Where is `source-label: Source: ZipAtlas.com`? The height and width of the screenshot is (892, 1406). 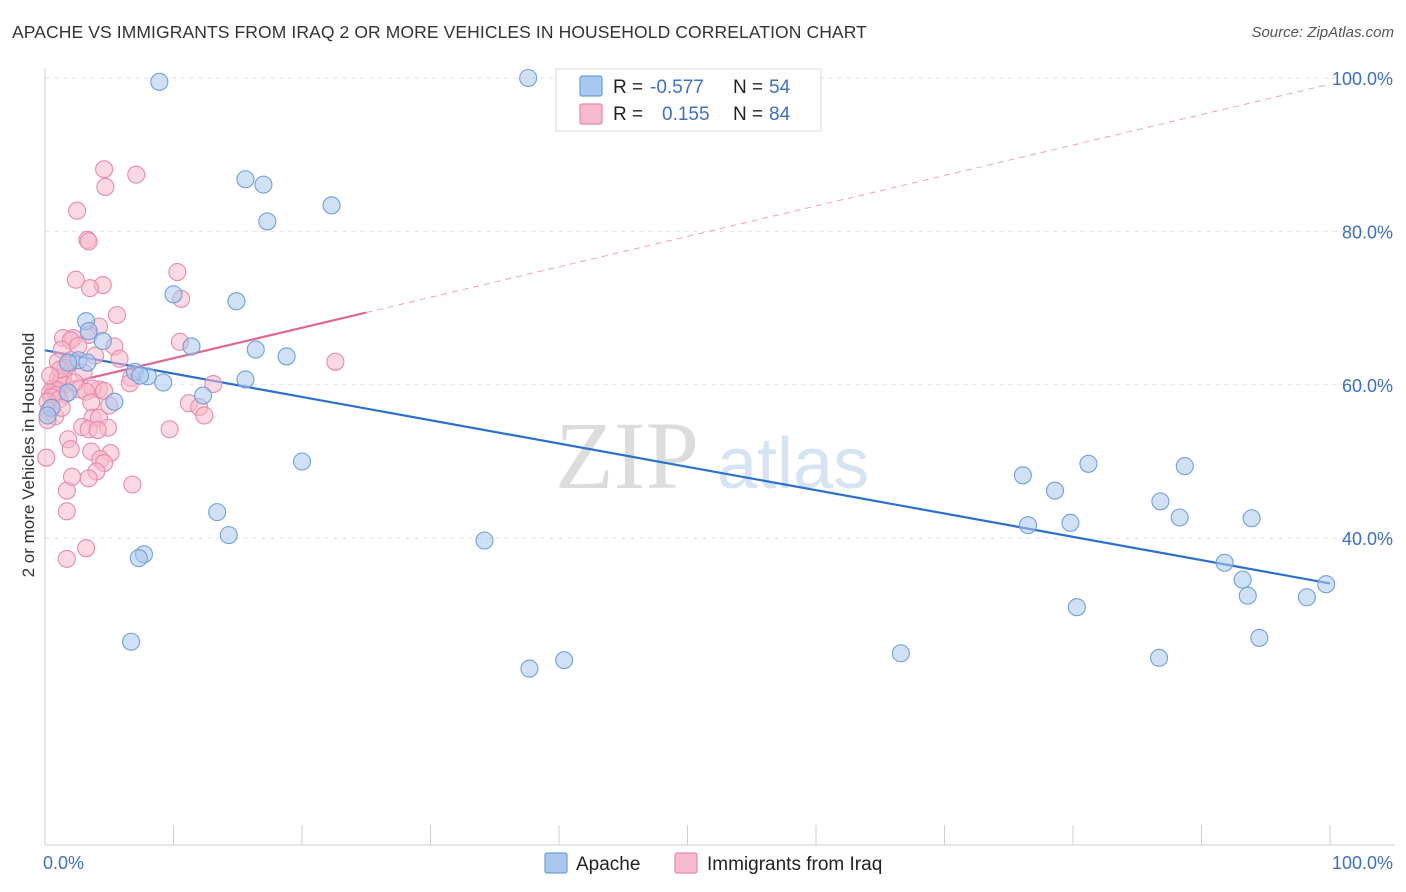
source-label: Source: ZipAtlas.com is located at coordinates (1322, 32).